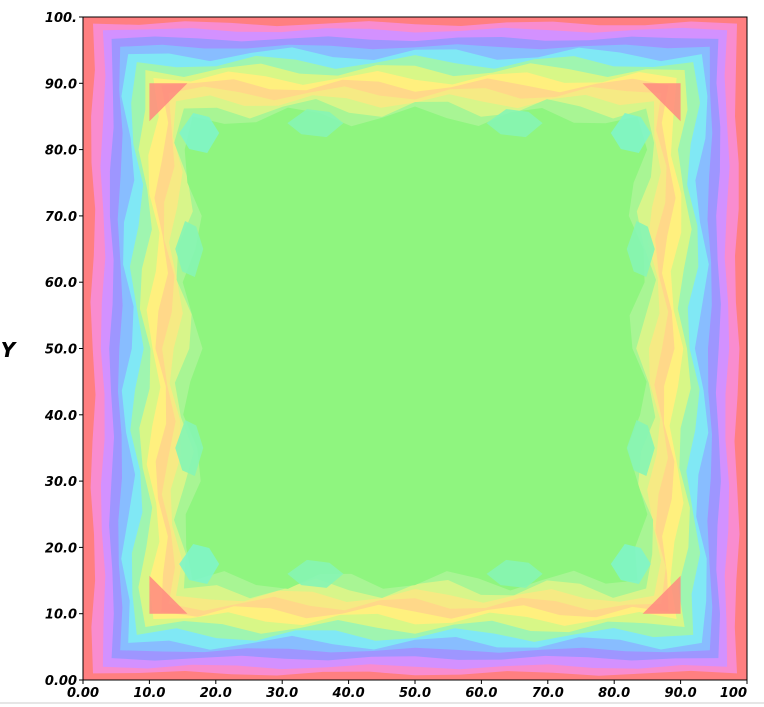 The image size is (764, 707). What do you see at coordinates (61, 548) in the screenshot?
I see `y-tick-label: 20.0` at bounding box center [61, 548].